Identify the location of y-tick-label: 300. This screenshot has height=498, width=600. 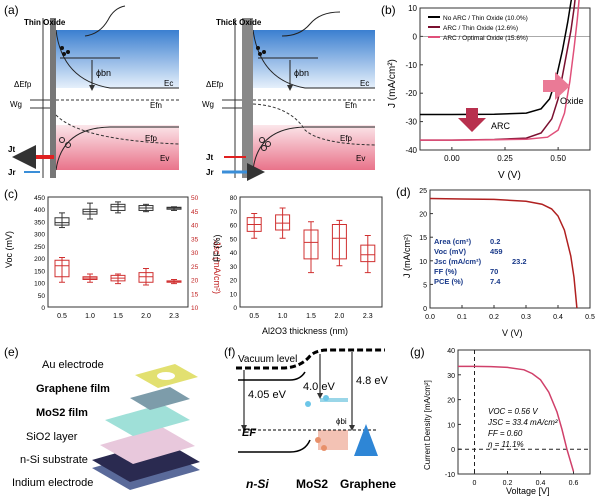
(39, 235).